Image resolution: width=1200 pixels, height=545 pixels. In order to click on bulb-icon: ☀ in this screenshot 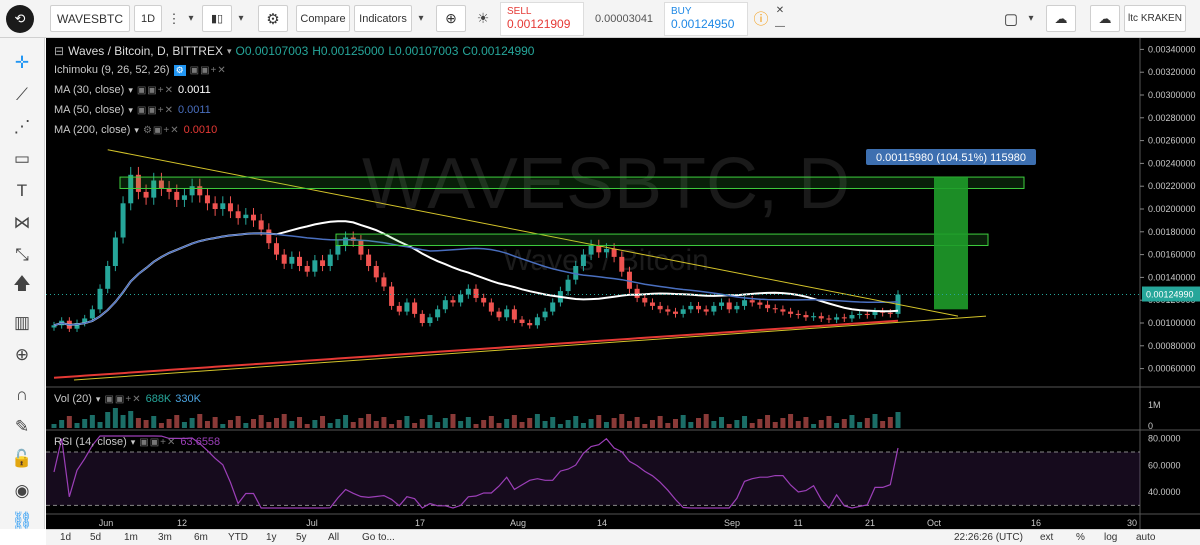, I will do `click(483, 18)`.